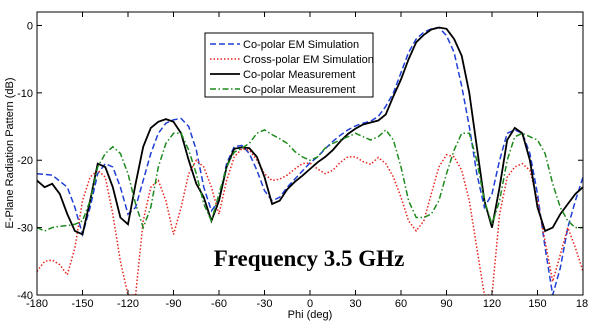 The image size is (589, 322). What do you see at coordinates (128, 304) in the screenshot?
I see `x-tick-label: -120` at bounding box center [128, 304].